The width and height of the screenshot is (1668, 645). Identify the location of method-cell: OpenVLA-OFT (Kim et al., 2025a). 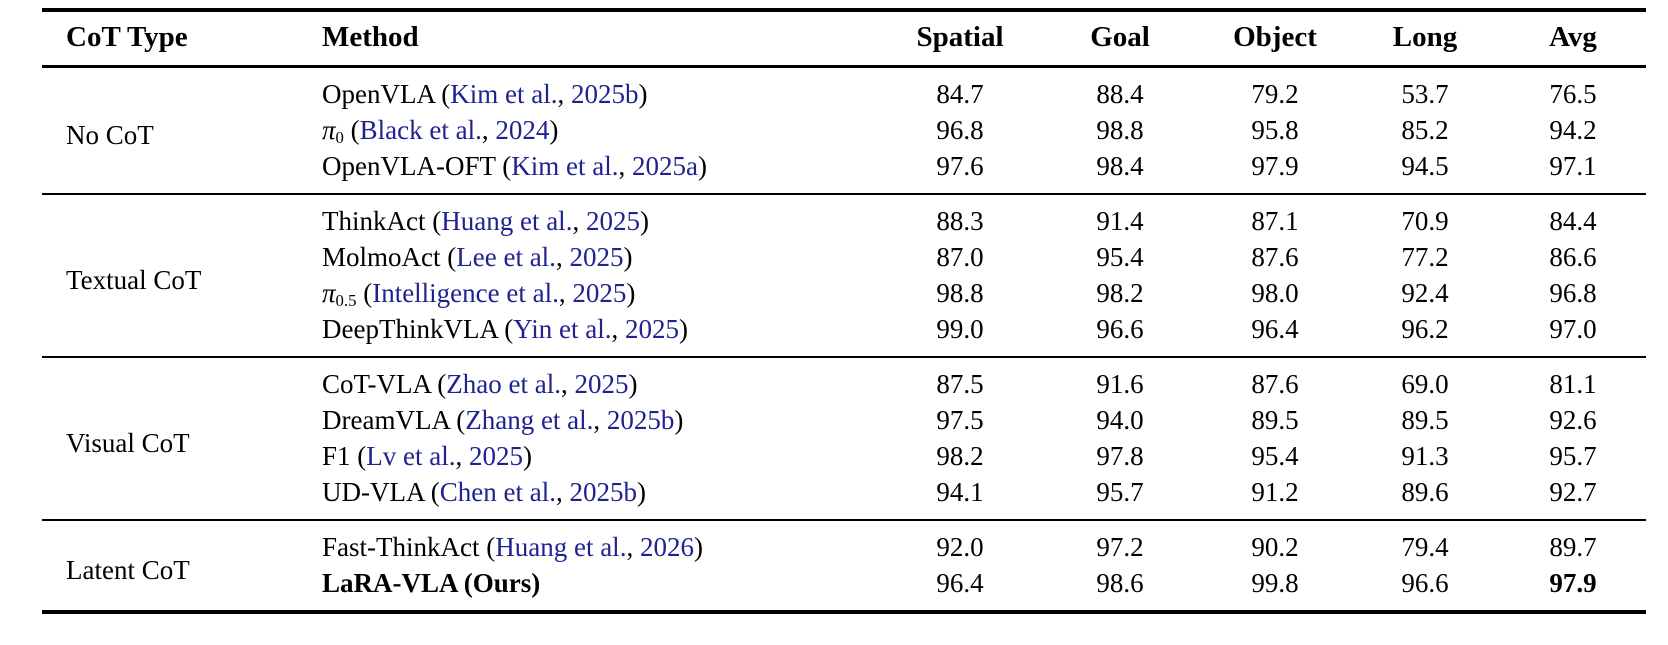
(514, 166).